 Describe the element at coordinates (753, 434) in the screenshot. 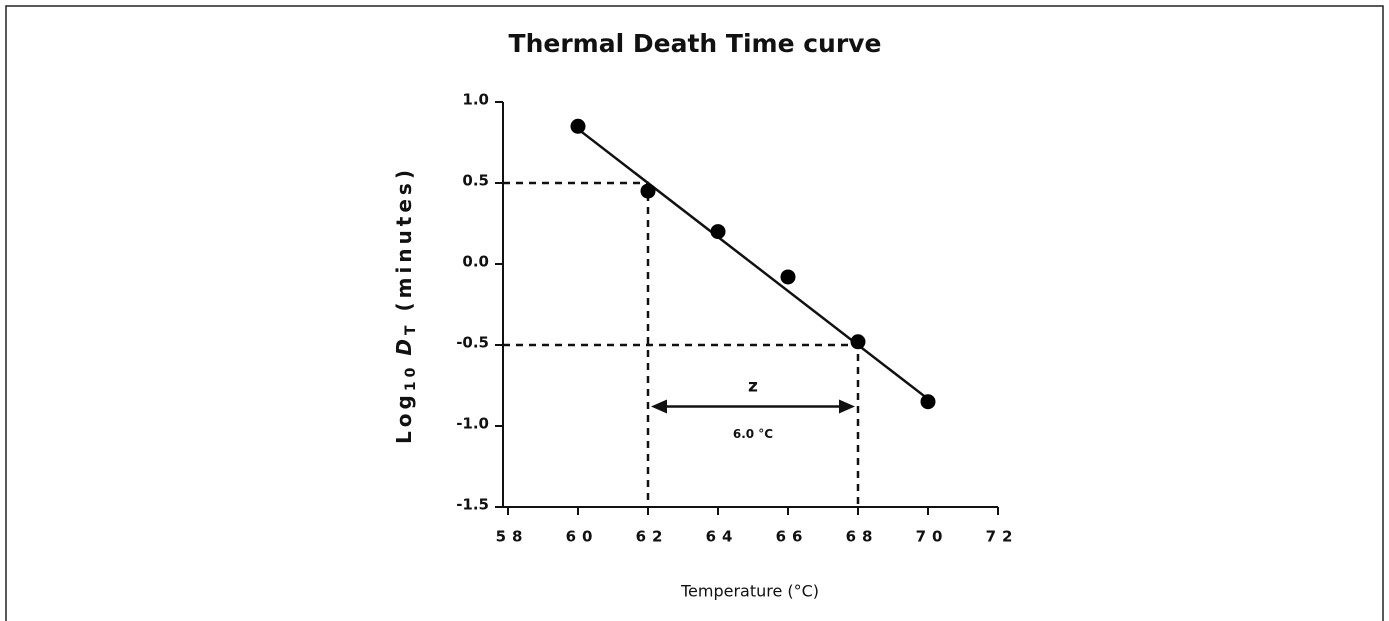

I see `annotation-value: 6.0 °C` at that location.